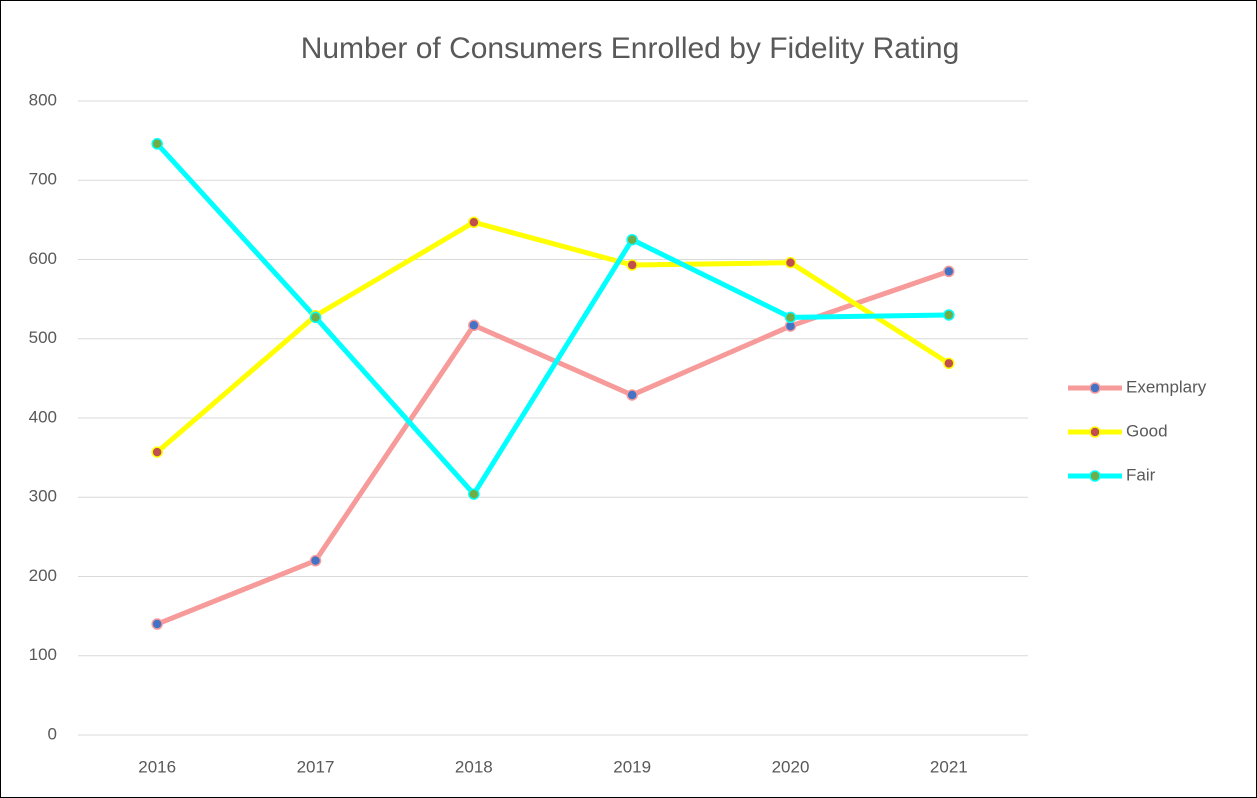  What do you see at coordinates (474, 766) in the screenshot?
I see `x-tick-label: 2018` at bounding box center [474, 766].